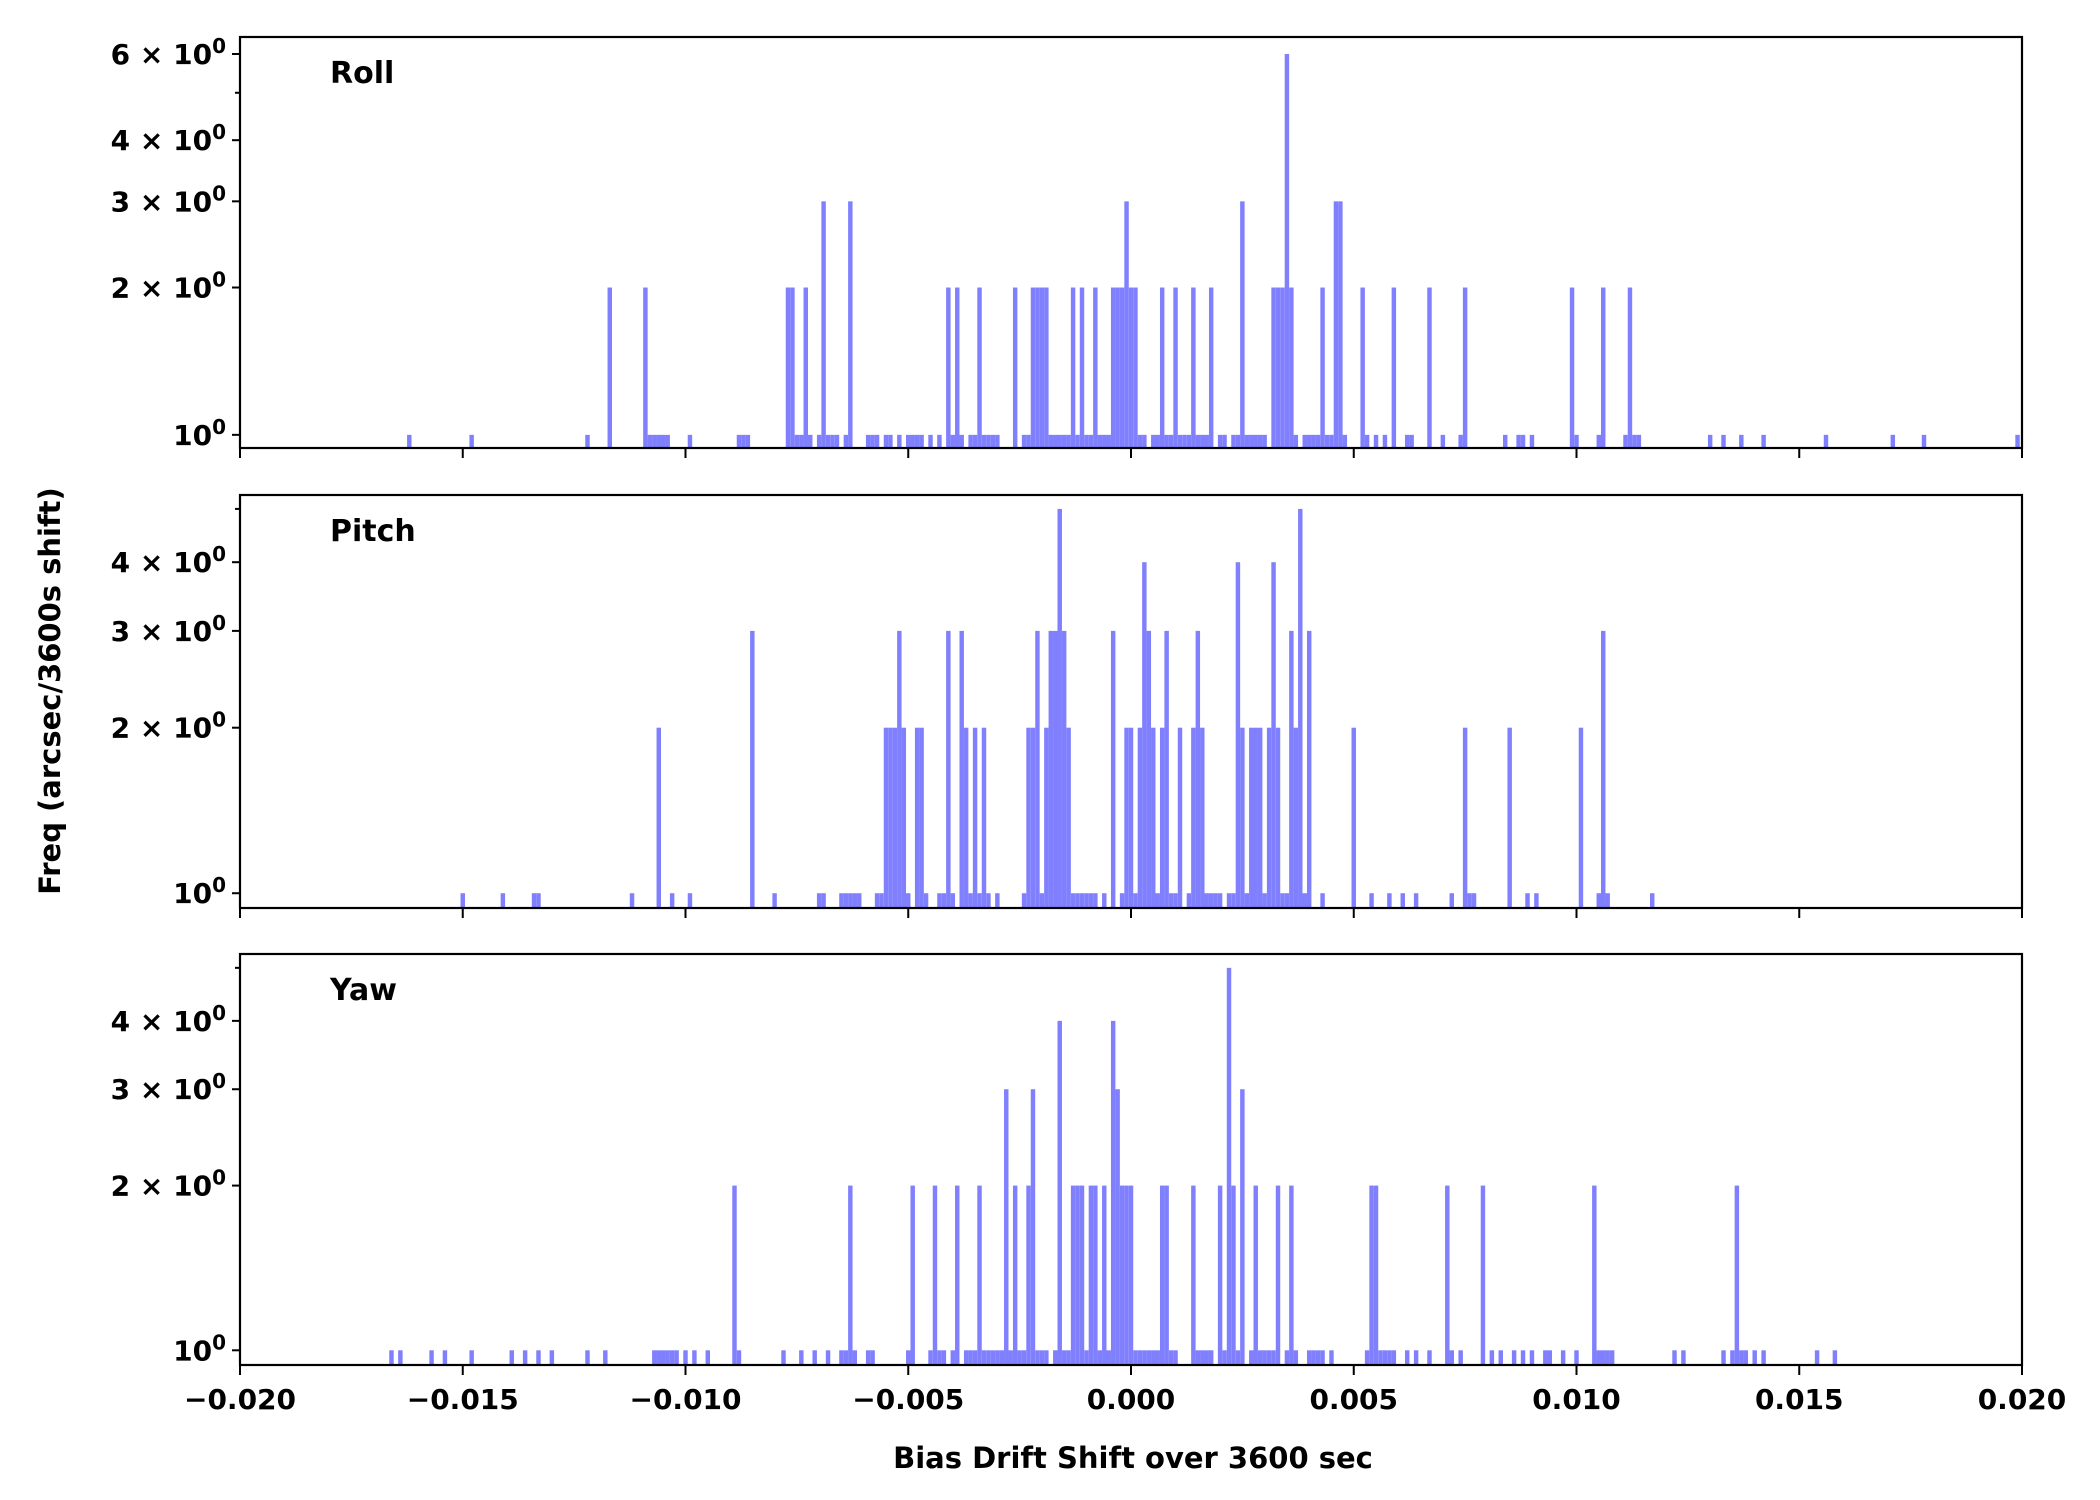 This screenshot has height=1500, width=2100. I want to click on yaw-y-tick-label: 100, so click(199, 1348).